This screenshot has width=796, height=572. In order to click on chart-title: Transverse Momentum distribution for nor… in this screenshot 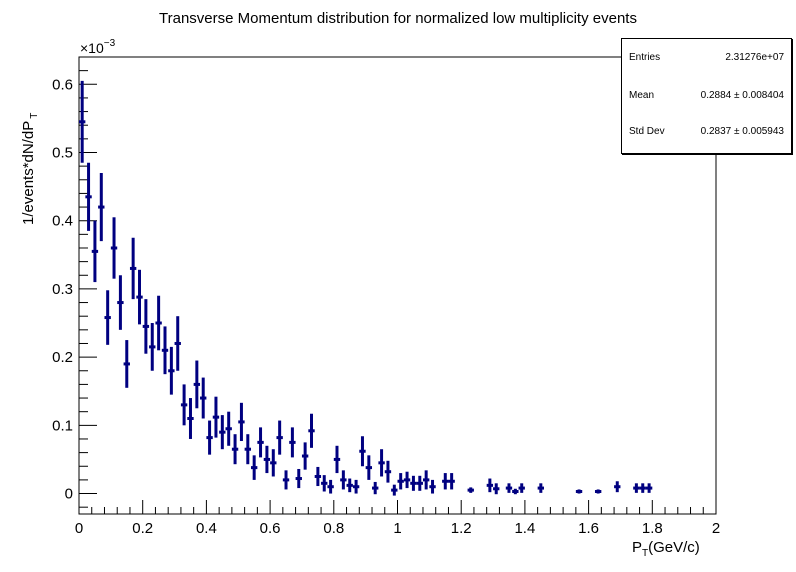, I will do `click(398, 18)`.